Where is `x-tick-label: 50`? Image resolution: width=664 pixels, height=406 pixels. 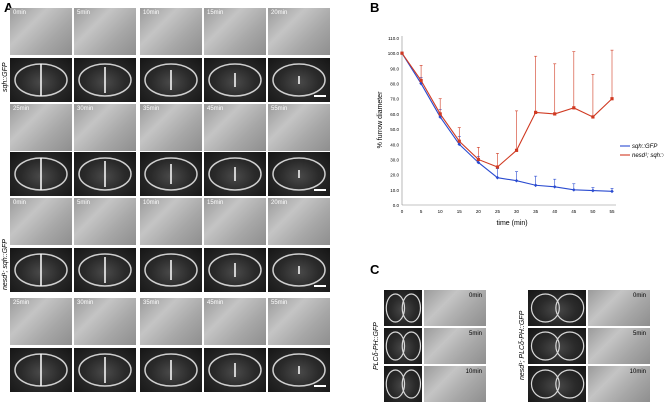 x-tick-label: 50 is located at coordinates (593, 211).